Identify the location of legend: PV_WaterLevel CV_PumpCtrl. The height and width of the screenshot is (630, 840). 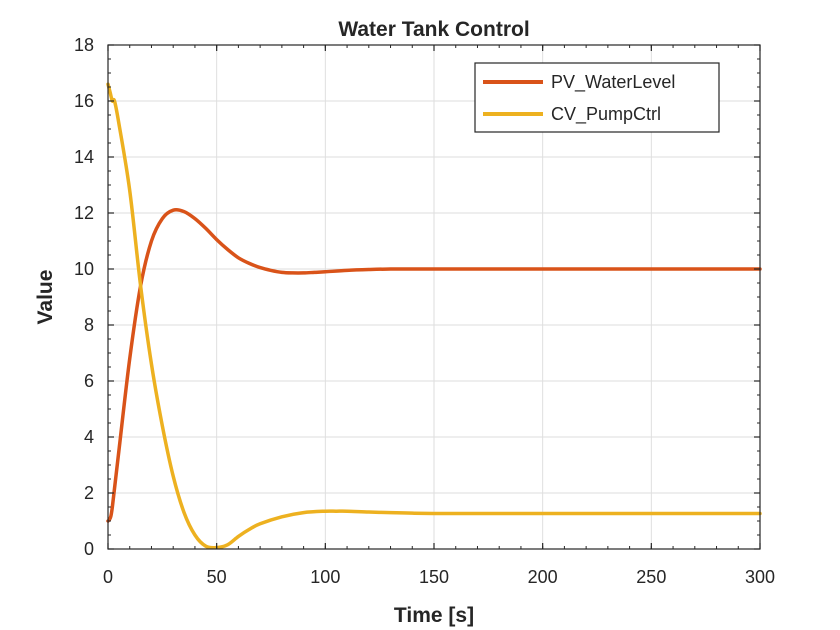
(597, 97).